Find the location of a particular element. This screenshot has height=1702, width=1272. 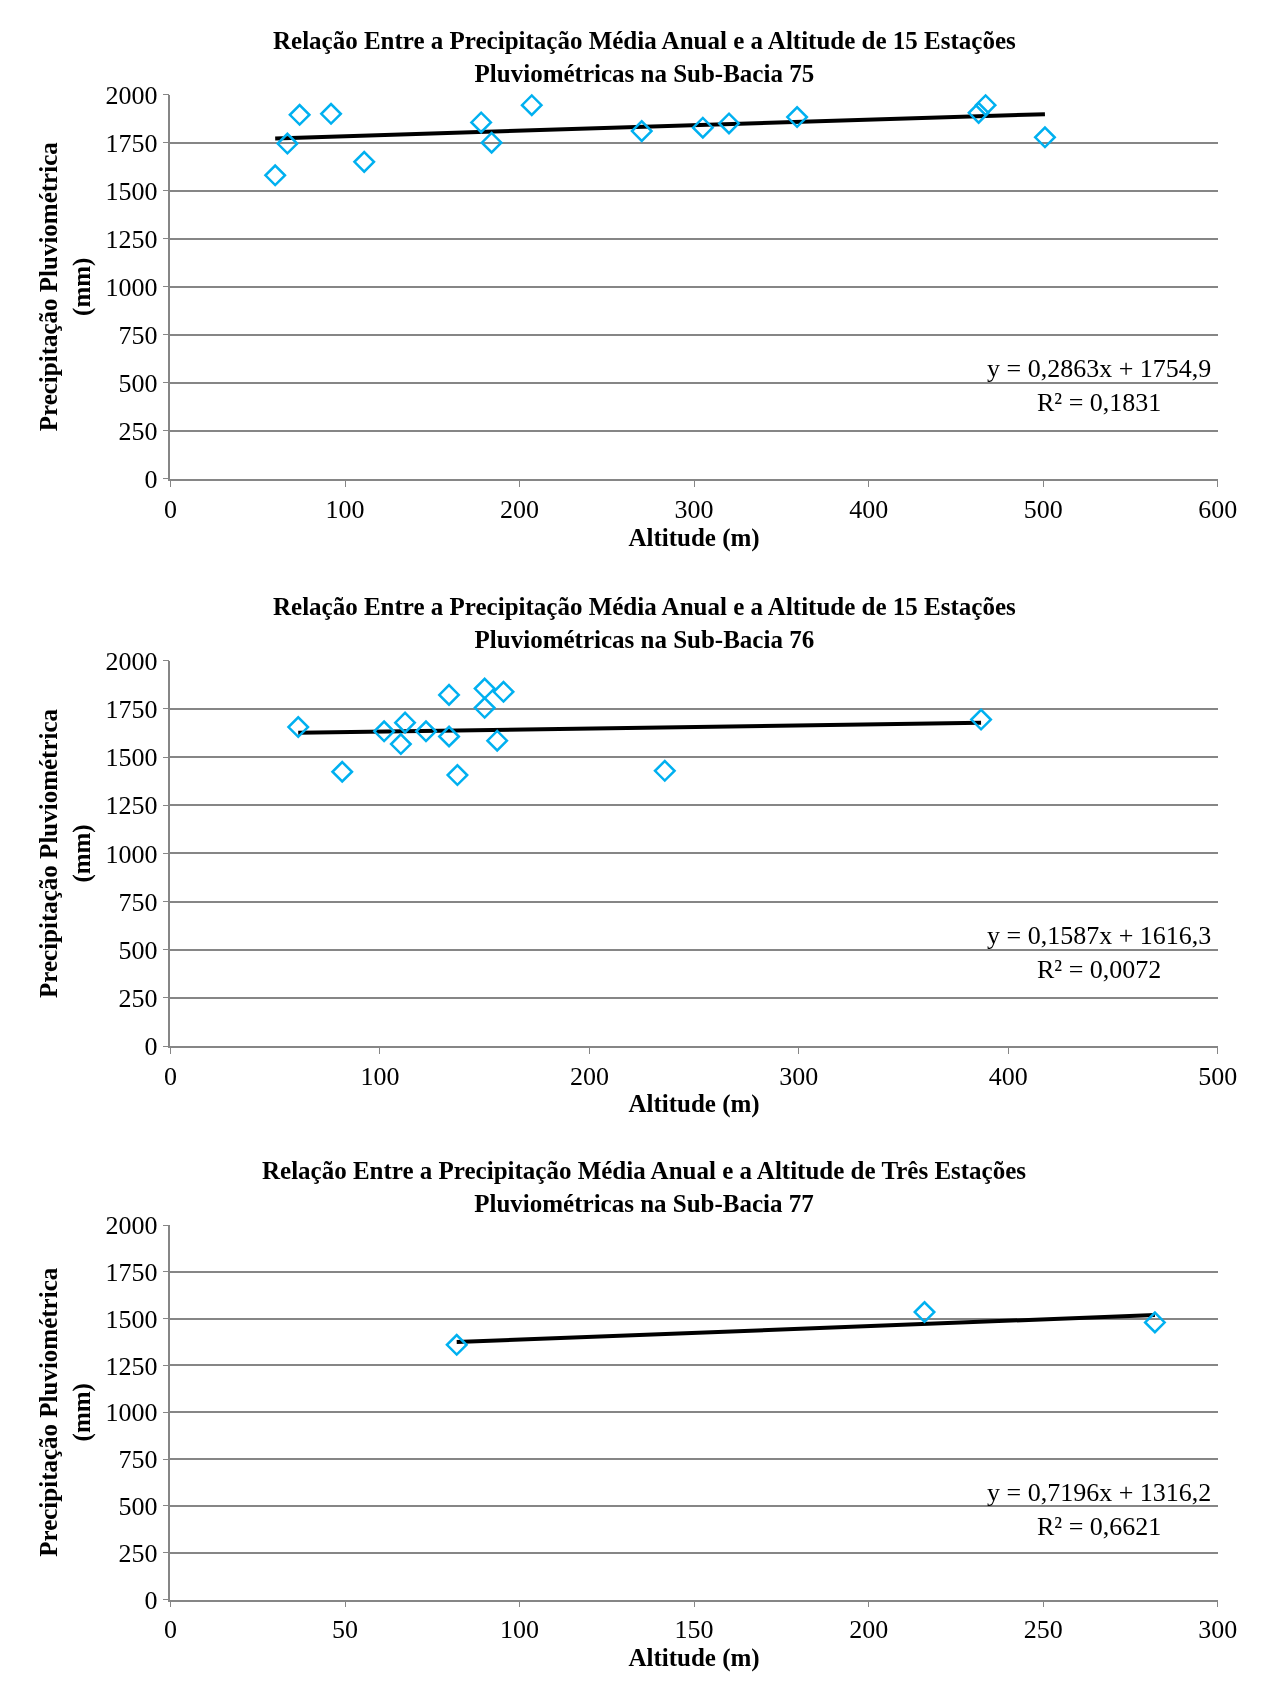

annotation: y = 0,2863x + 1754,9 R² = 0,1831 is located at coordinates (1099, 385).